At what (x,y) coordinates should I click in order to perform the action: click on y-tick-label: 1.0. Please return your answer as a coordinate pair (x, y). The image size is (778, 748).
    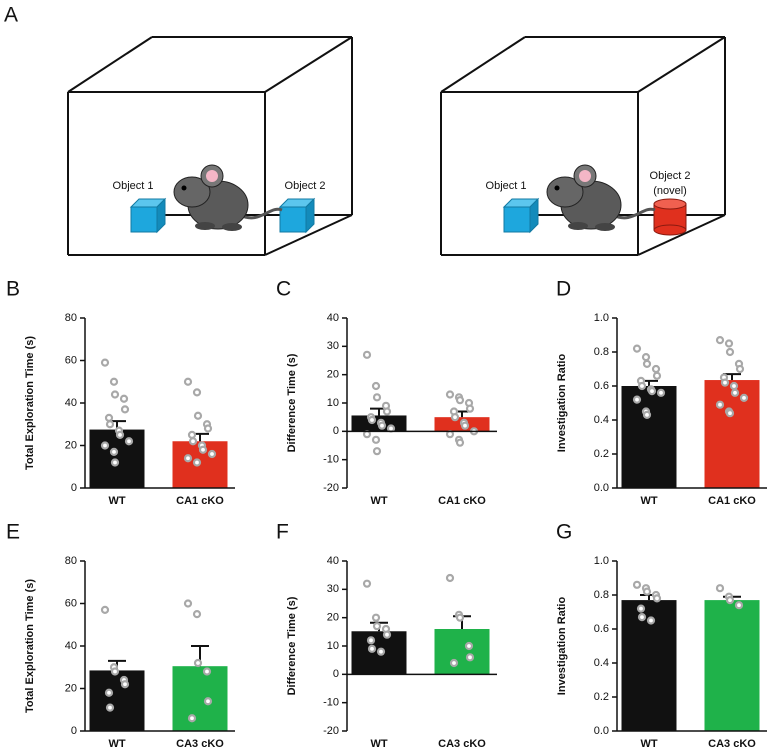
    Looking at the image, I should click on (601, 561).